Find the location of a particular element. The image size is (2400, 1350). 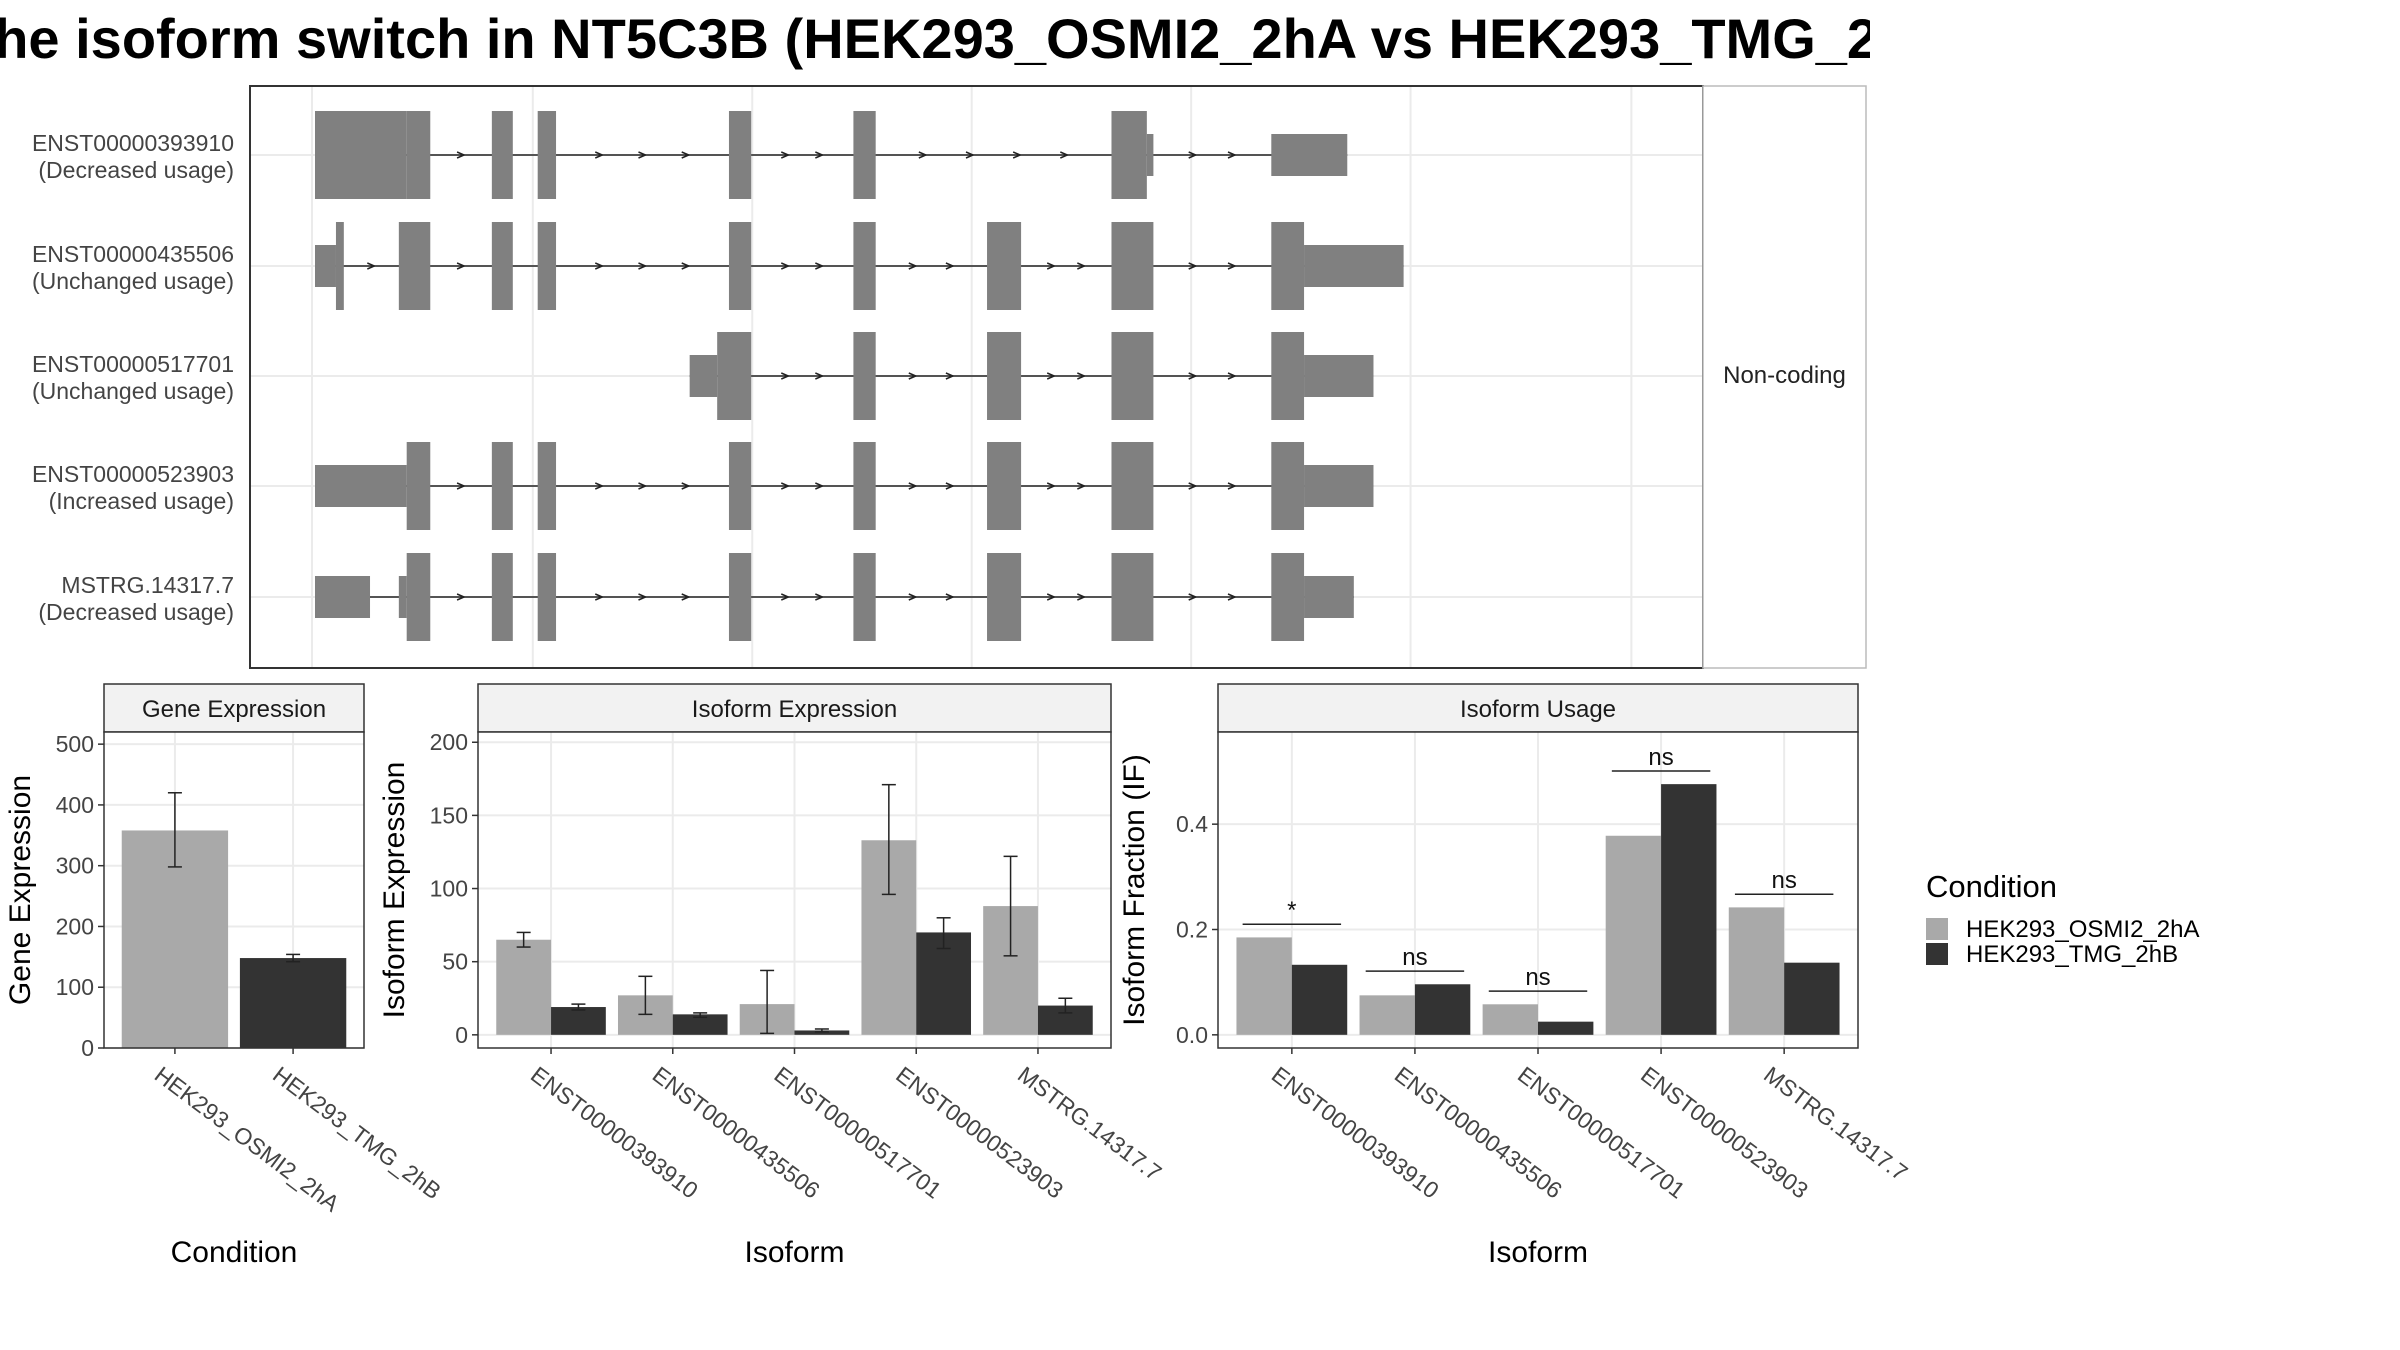

isoform-usage-ytick-label: 0.4 is located at coordinates (1192, 824).